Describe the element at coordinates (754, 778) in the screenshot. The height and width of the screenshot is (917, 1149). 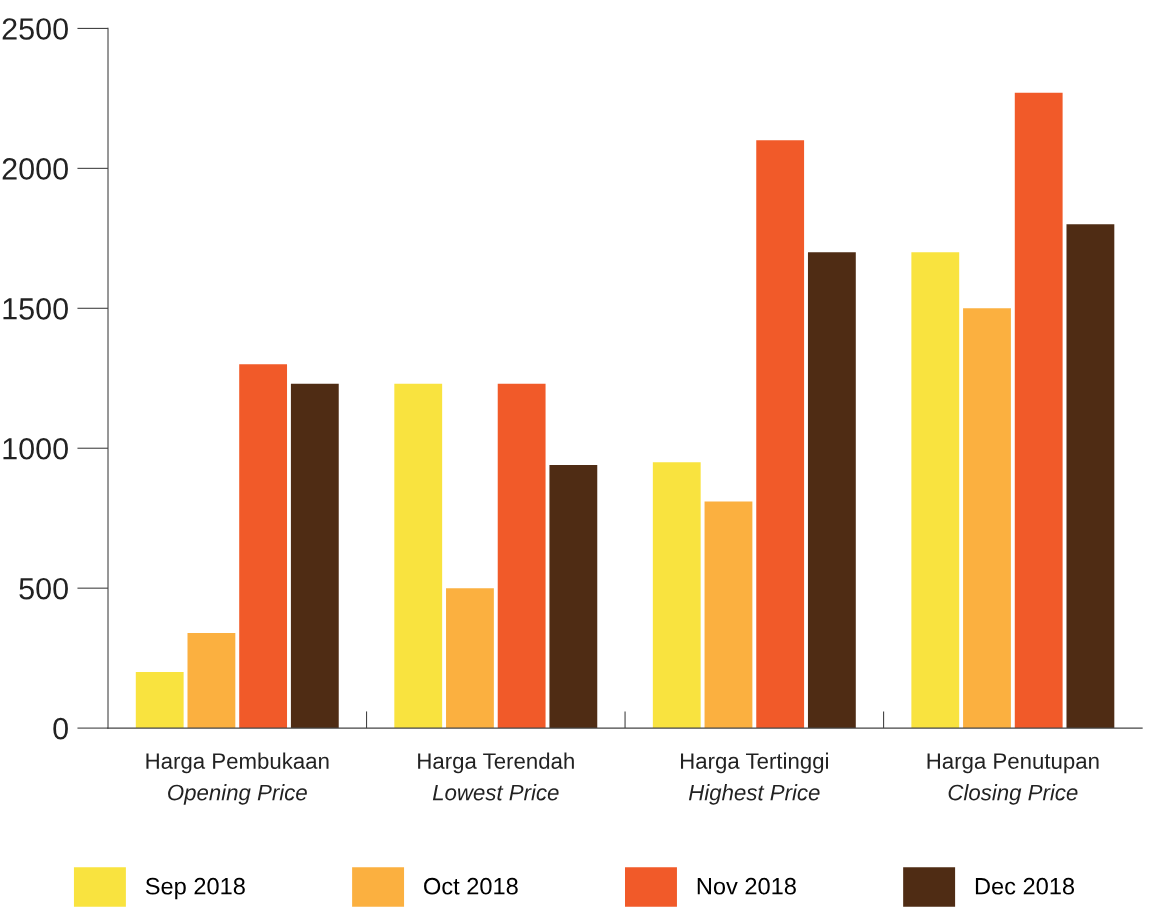
I see `x-tick-label: Harga Tertinggi Highest Price` at that location.